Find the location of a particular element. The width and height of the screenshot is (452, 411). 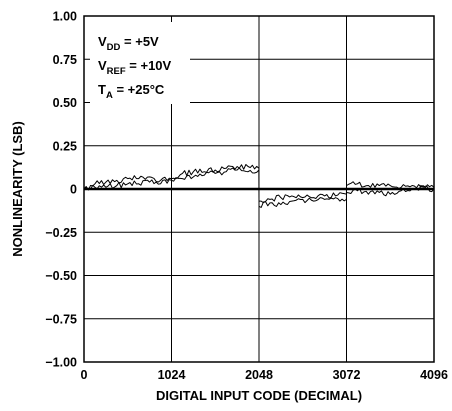

x-axis-label: DIGITAL INPUT CODE (DECIMAL) is located at coordinates (259, 395).